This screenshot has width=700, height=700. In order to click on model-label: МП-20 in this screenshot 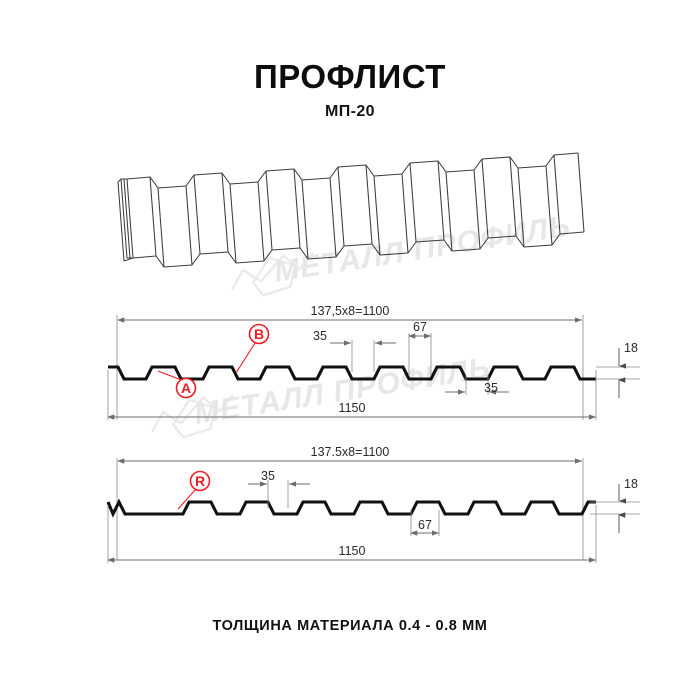, I will do `click(350, 111)`.